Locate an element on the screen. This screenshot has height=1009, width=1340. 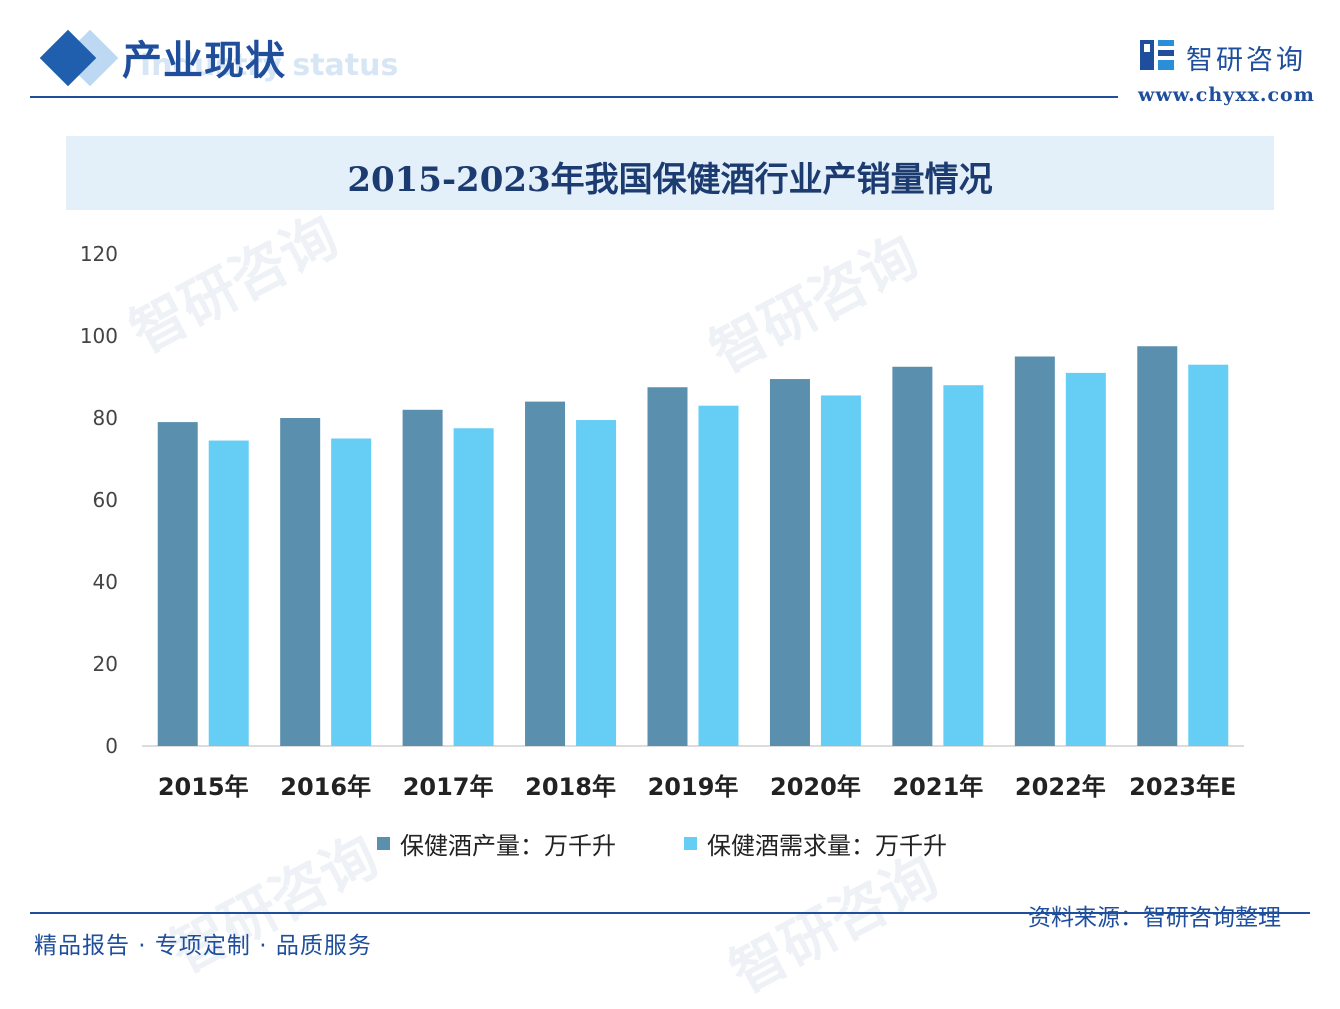
legend-item-production: 保健酒产量：万千升 is located at coordinates (496, 843).